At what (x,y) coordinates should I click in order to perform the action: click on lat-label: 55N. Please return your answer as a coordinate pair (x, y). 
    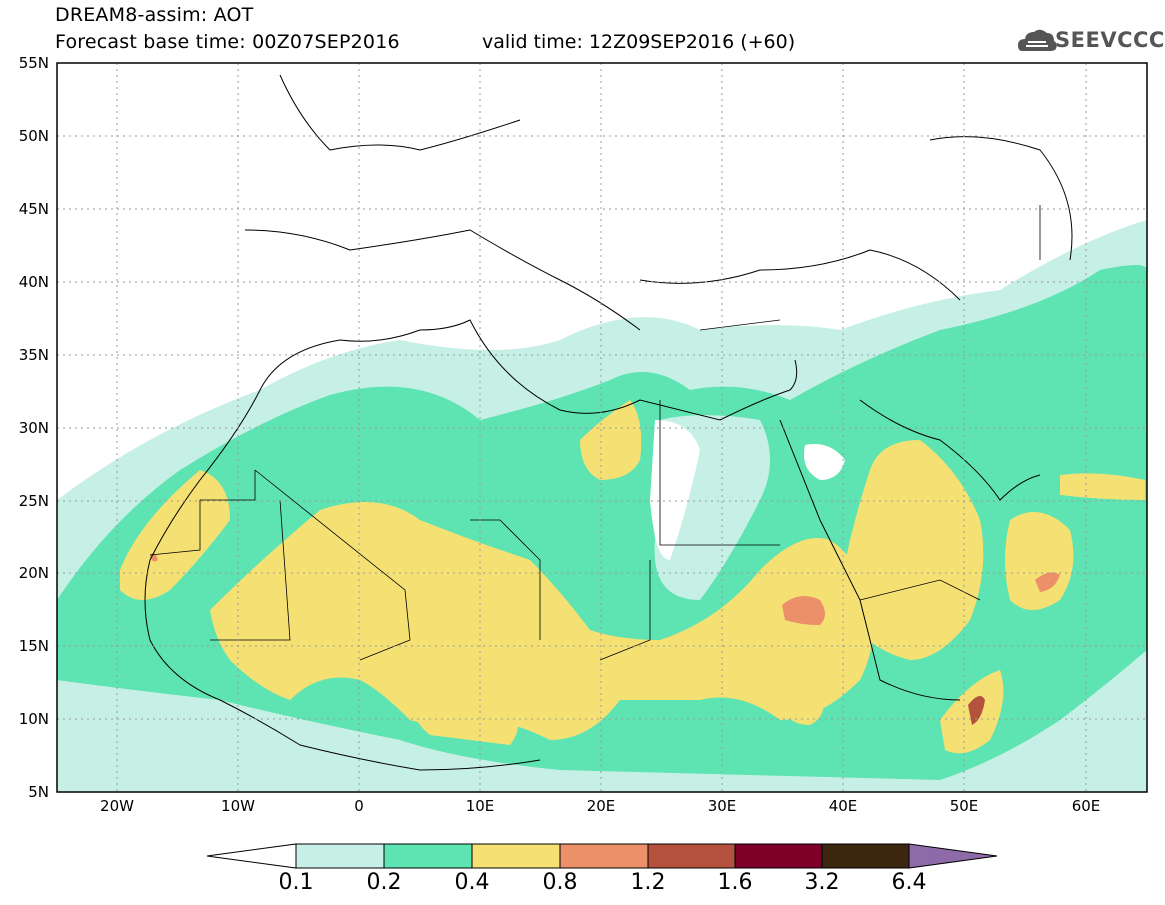
    Looking at the image, I should click on (33, 63).